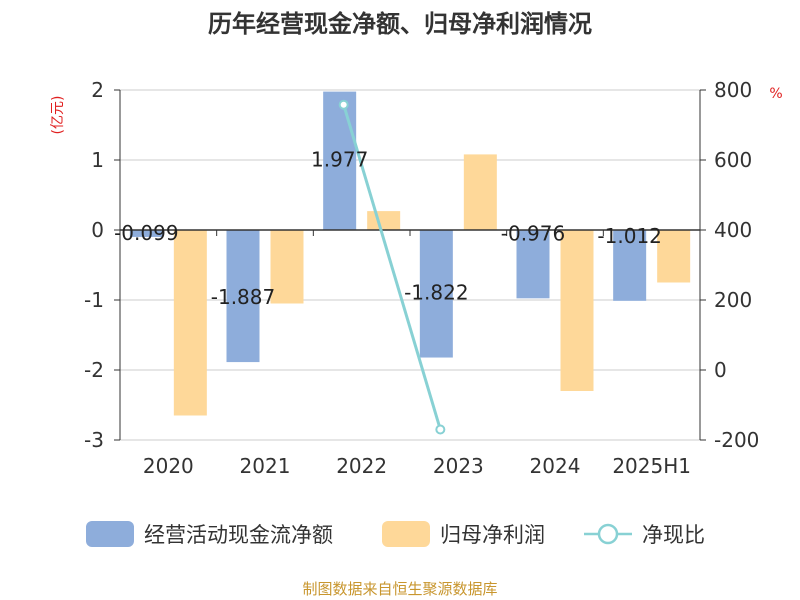 This screenshot has height=600, width=800. I want to click on legend-label: 经营活动现金流净额, so click(238, 535).